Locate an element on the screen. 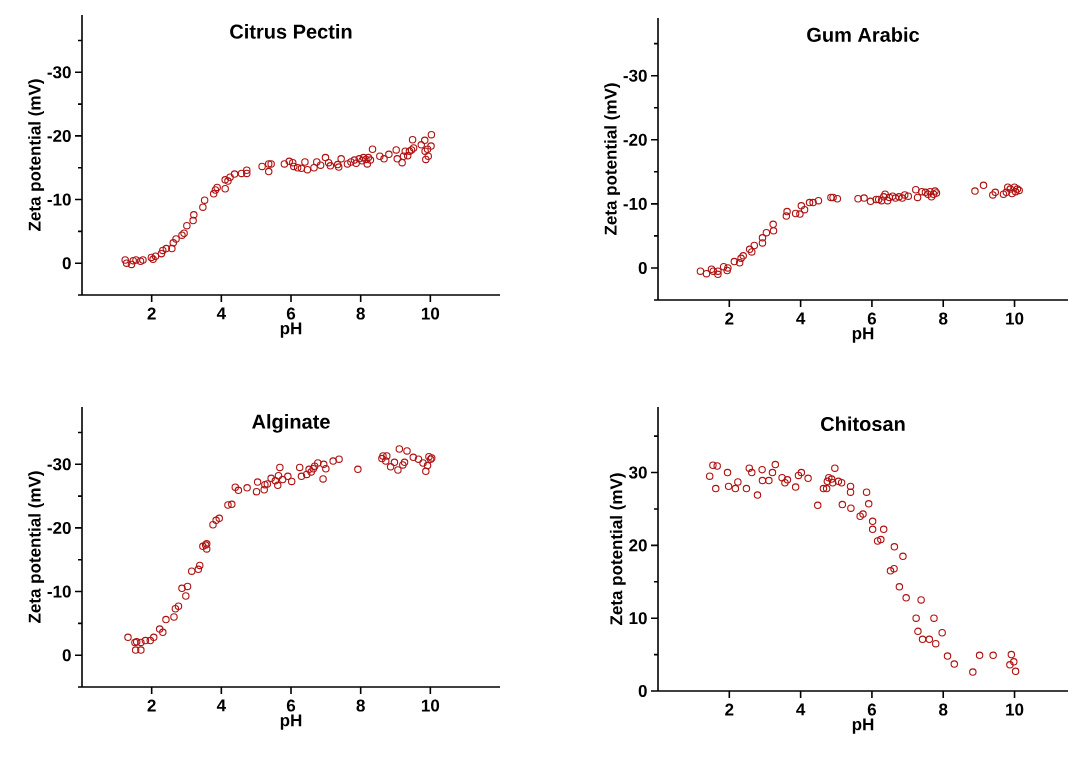 This screenshot has width=1070, height=758. y-tick-label: 20 is located at coordinates (638, 545).